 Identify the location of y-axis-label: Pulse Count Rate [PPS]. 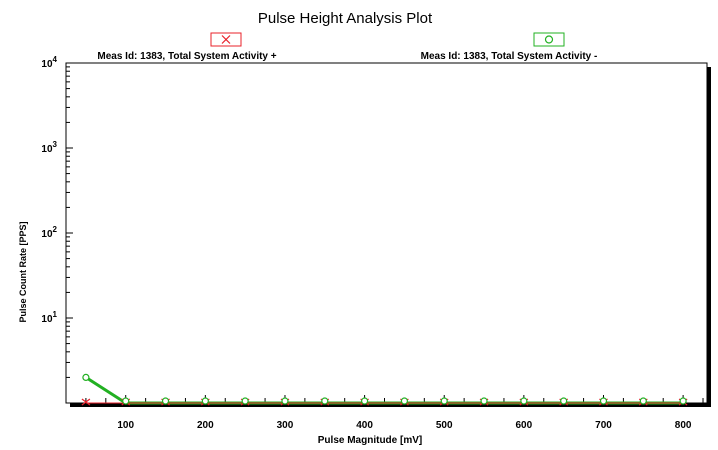
(23, 271).